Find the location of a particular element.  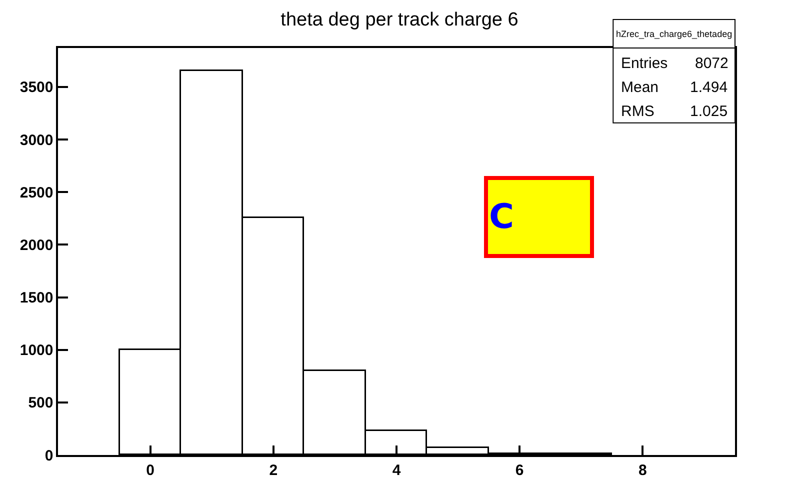

y-tick-label: 1500 is located at coordinates (37, 298).